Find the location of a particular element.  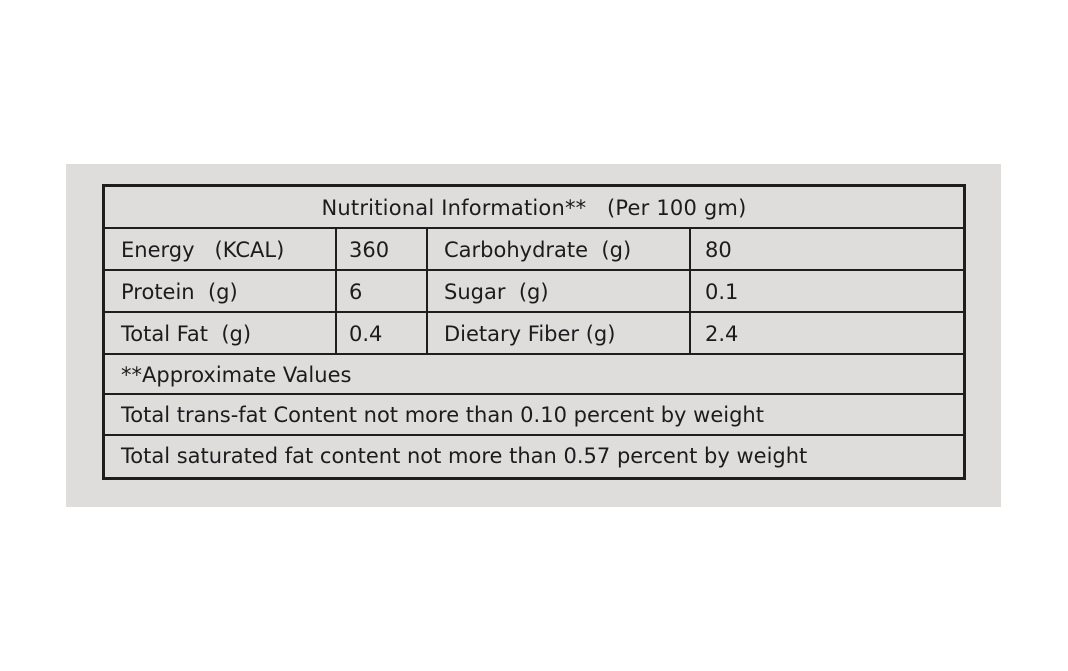

nutrient-value: 6 is located at coordinates (382, 291).